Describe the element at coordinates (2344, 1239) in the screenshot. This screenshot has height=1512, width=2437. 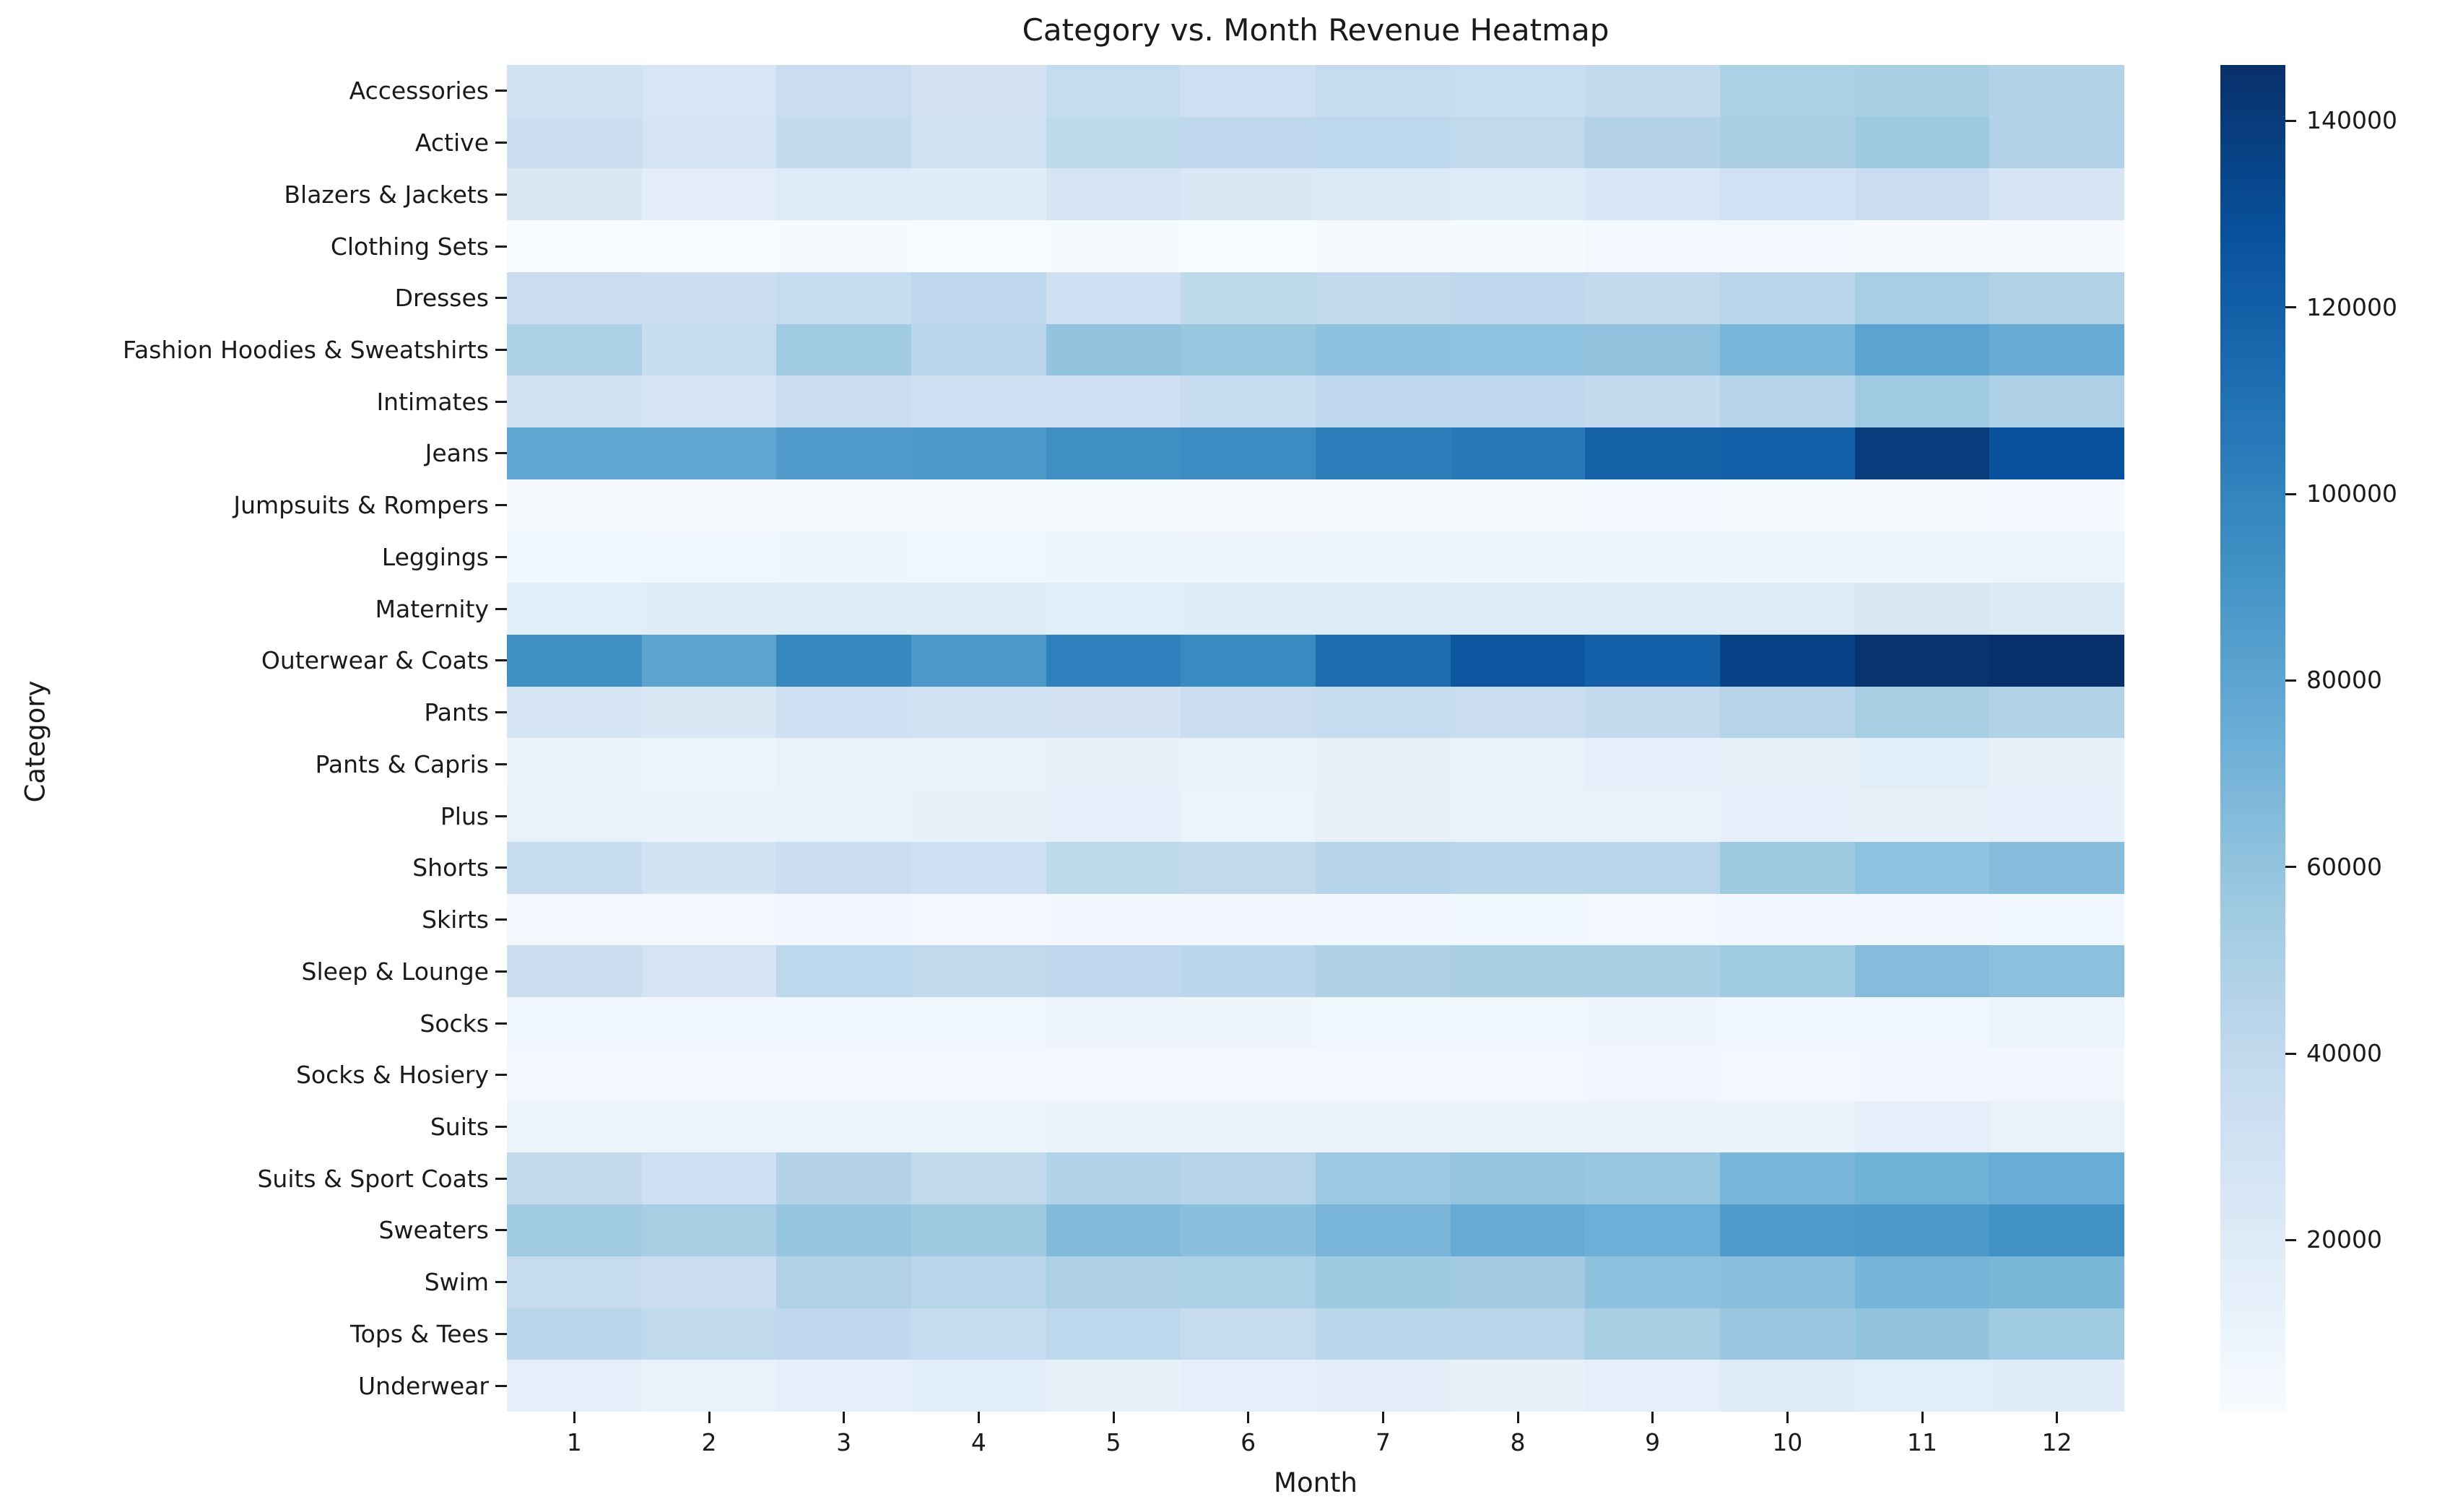
I see `colorbar-tick-label: 20000` at that location.